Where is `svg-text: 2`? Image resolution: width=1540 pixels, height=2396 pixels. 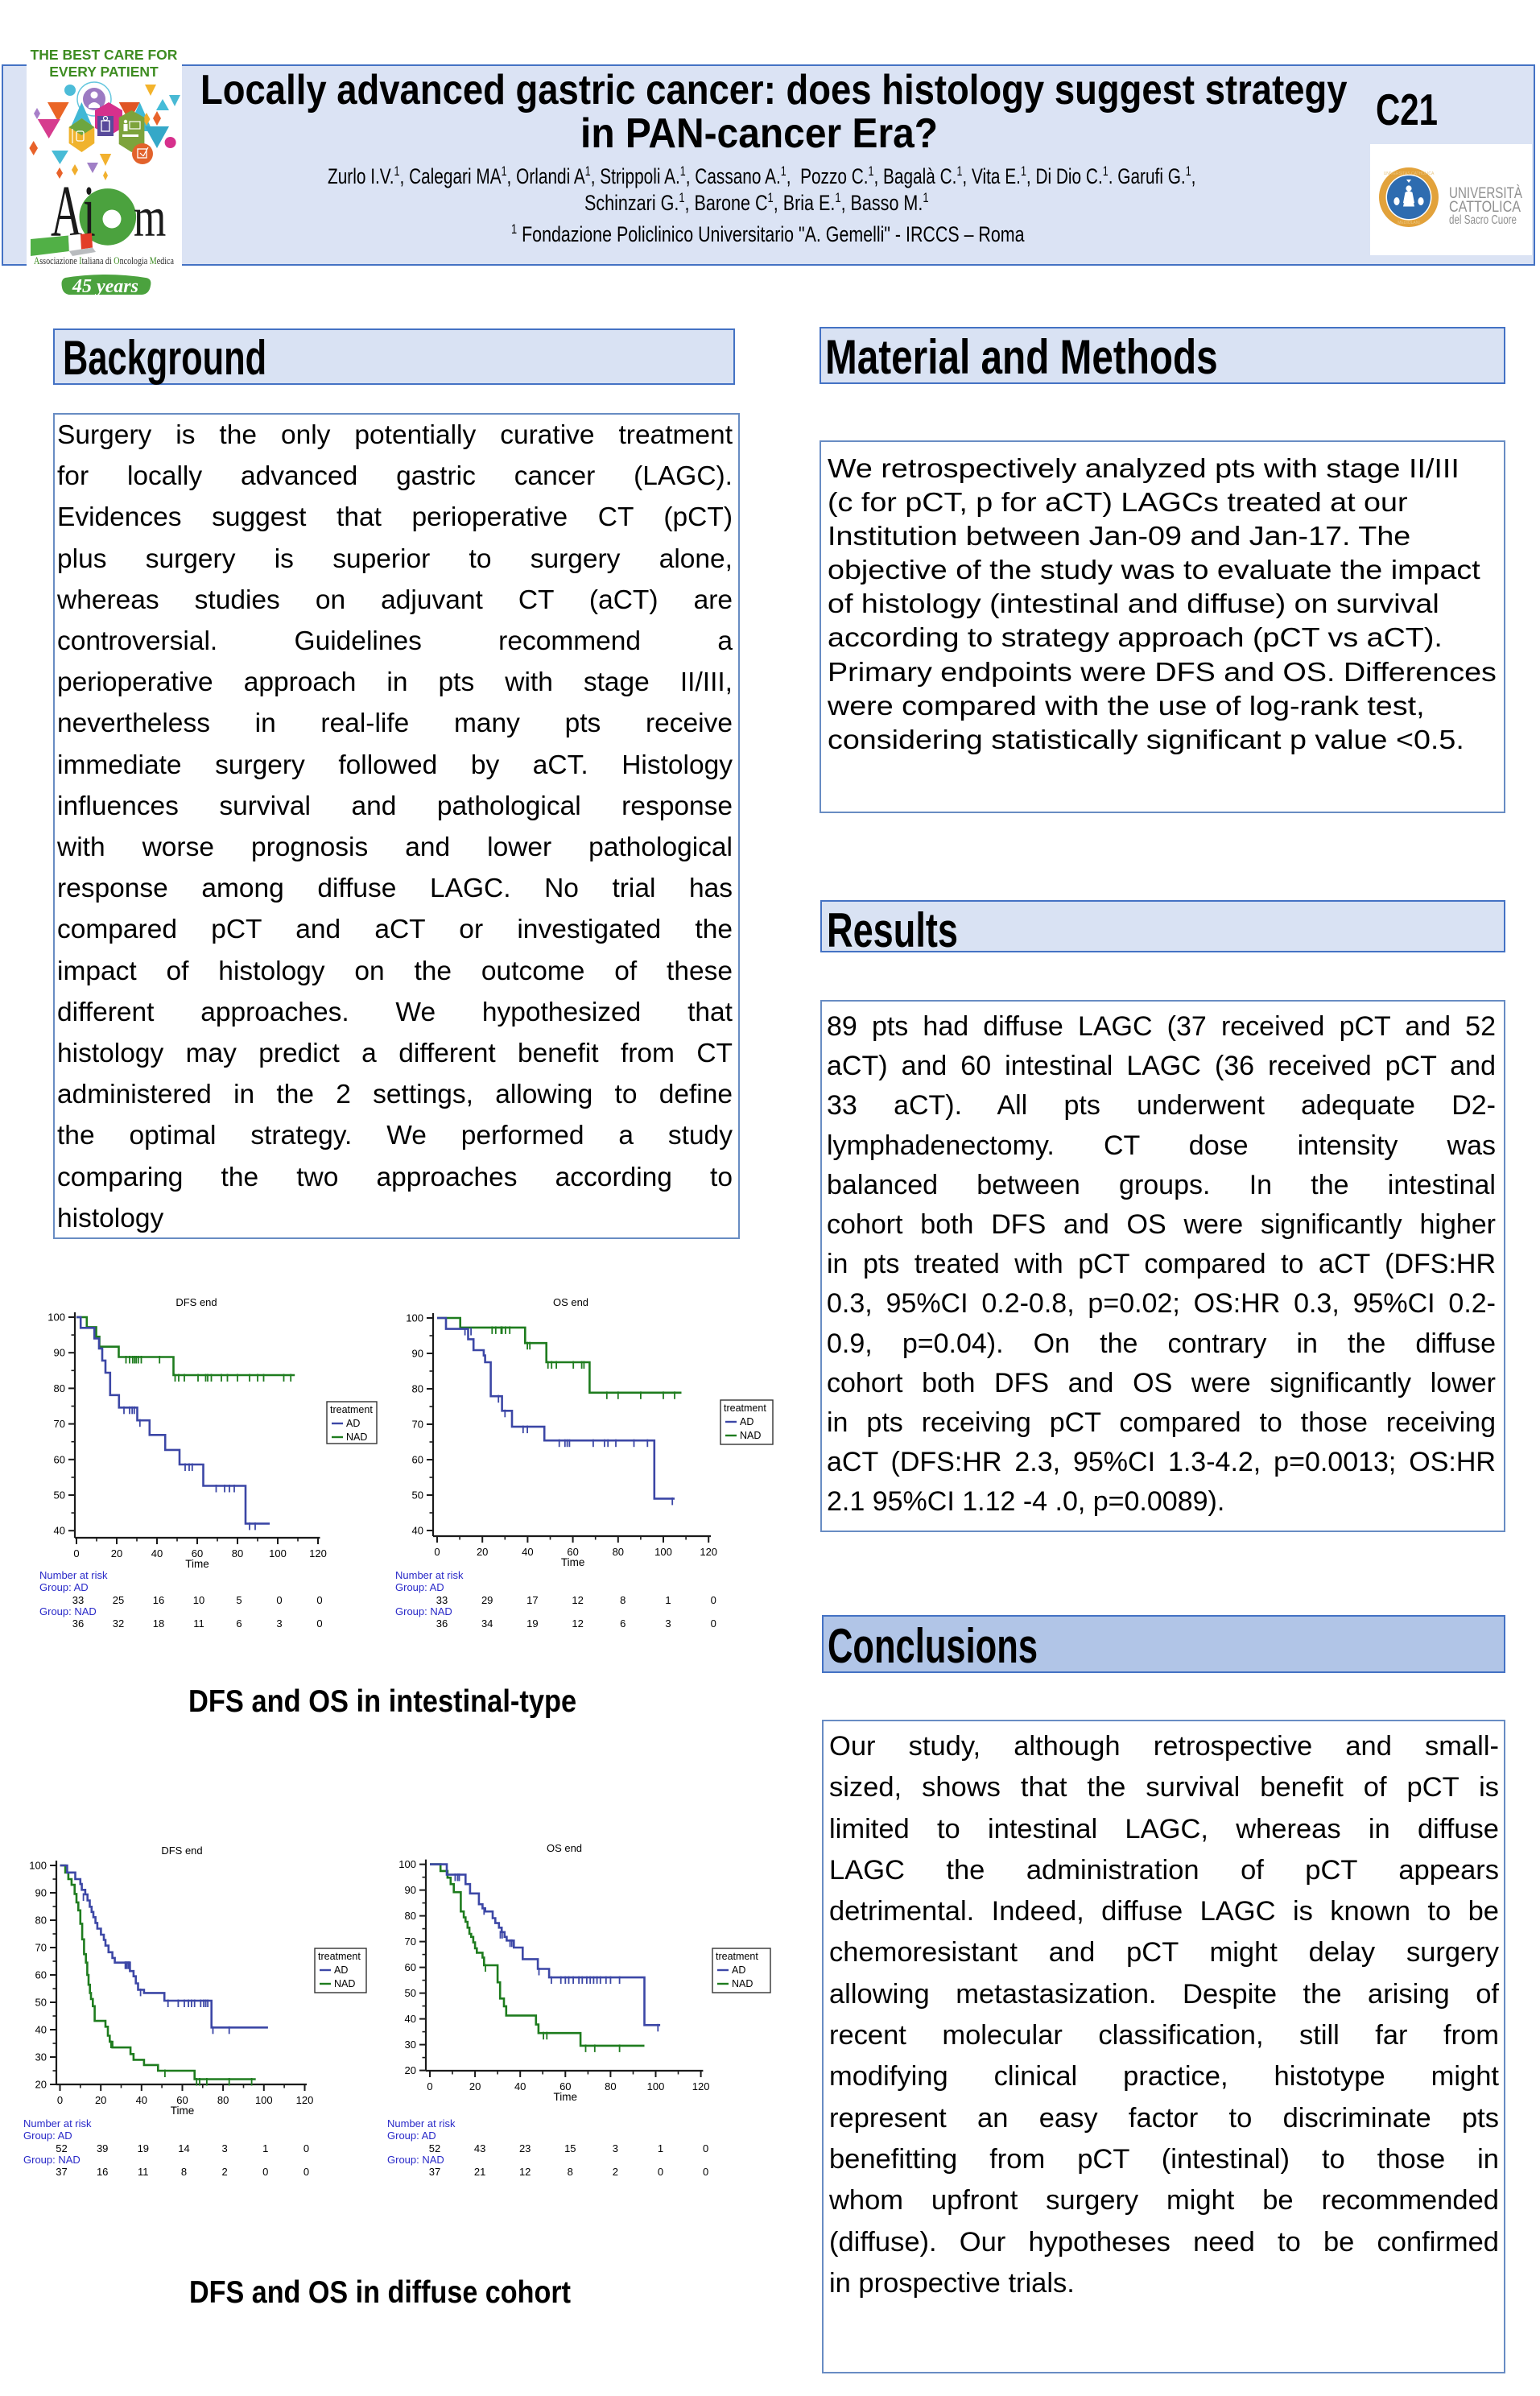
svg-text: 2 is located at coordinates (224, 2172).